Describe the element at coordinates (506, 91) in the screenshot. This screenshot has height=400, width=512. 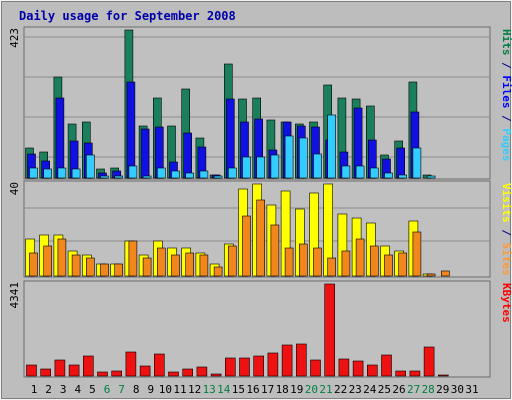
I see `legend-part: Files` at that location.